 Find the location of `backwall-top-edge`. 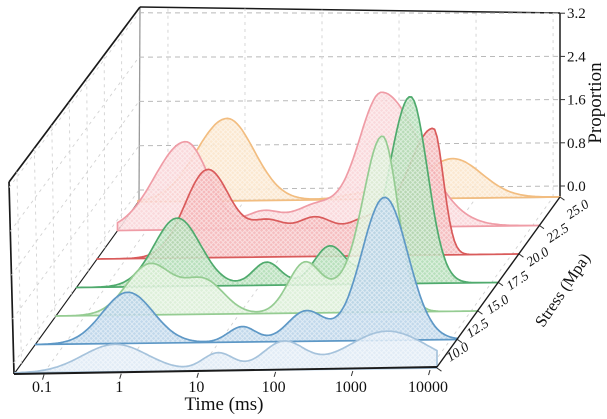

backwall-top-edge is located at coordinates (350, 10).